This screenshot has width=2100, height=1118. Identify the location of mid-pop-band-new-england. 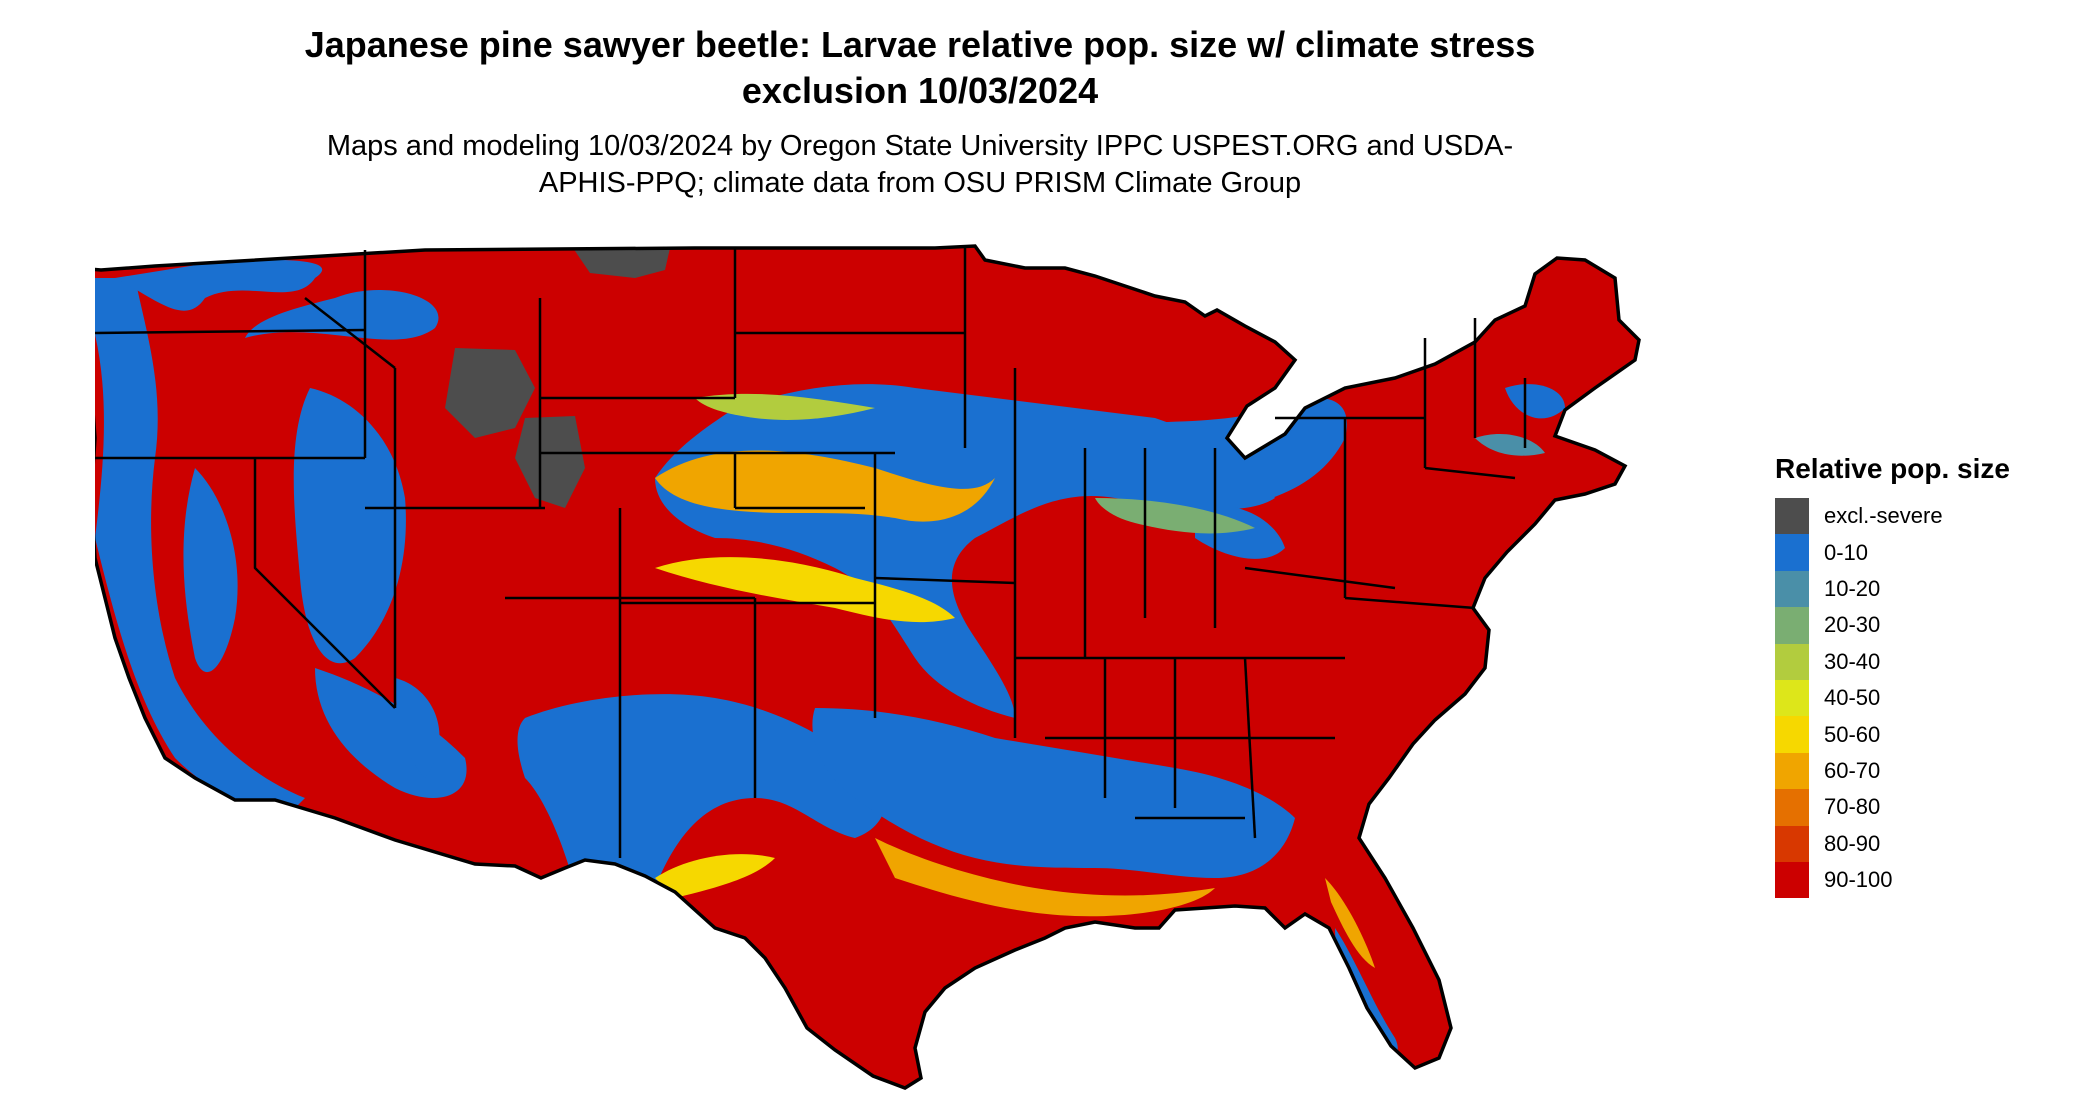
(1510, 444).